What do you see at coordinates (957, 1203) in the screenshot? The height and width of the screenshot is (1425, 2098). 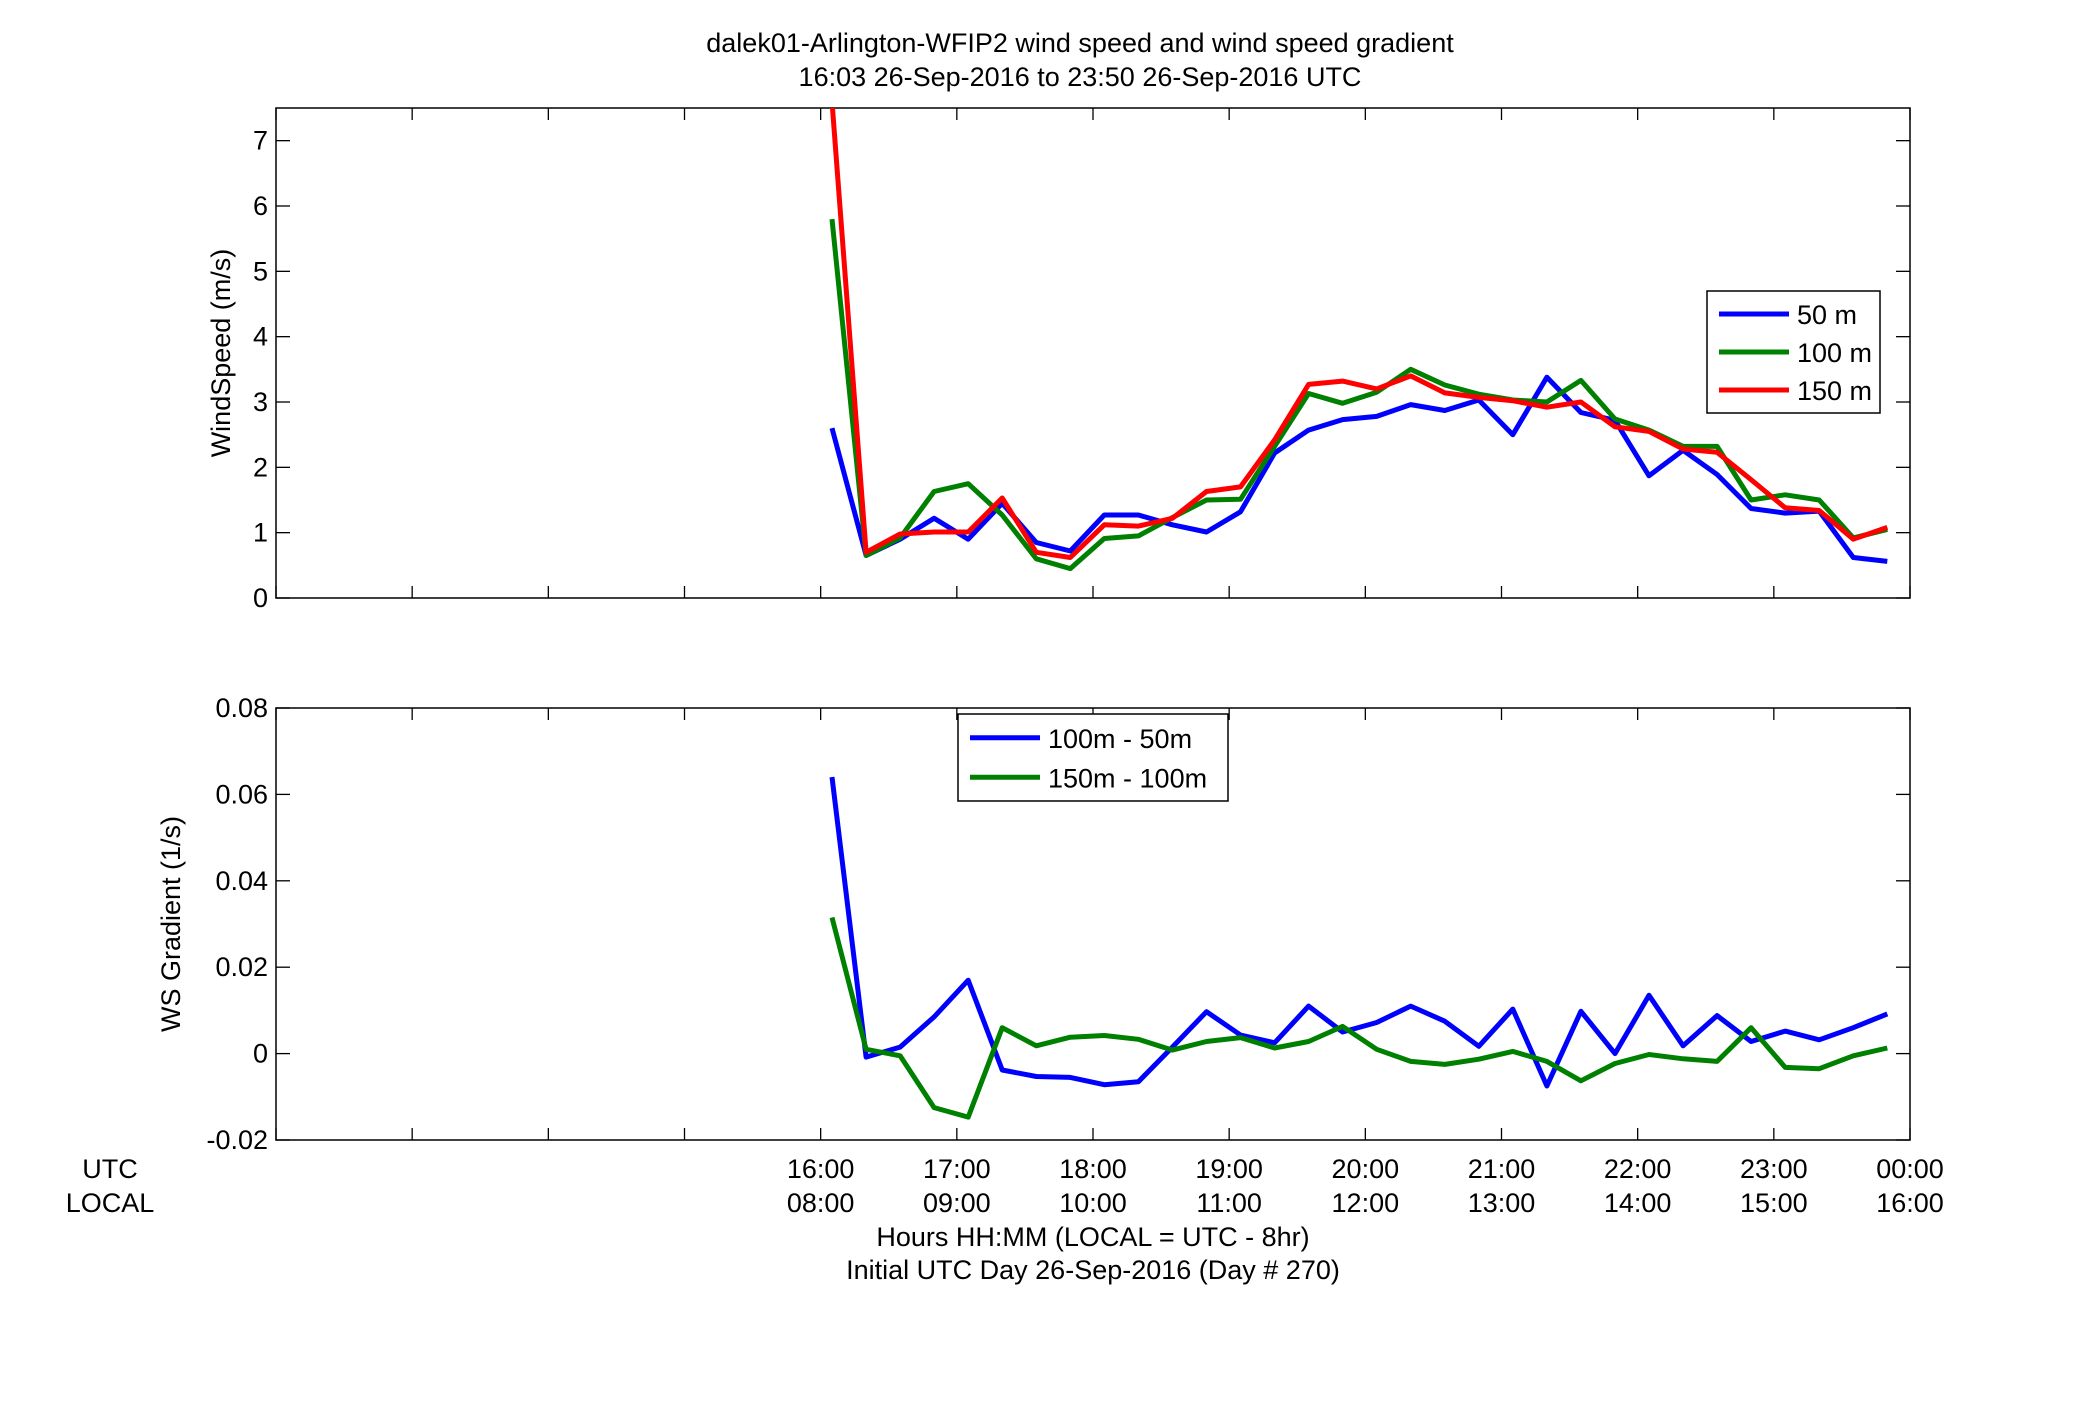 I see `x-tick-label-local: 09:00` at bounding box center [957, 1203].